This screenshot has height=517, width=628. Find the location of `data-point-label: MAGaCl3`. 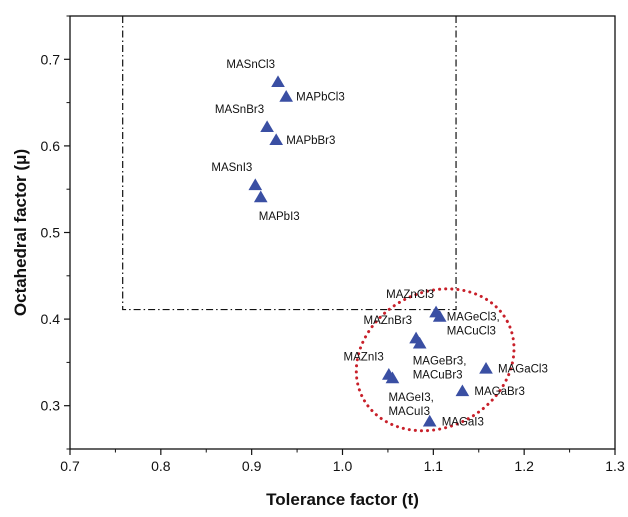

data-point-label: MAGaCl3 is located at coordinates (523, 369).